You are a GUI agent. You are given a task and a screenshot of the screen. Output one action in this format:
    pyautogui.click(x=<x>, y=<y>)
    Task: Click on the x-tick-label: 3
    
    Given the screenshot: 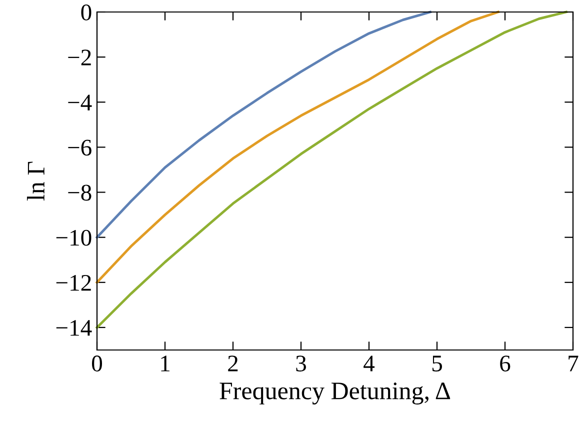 What is the action you would take?
    pyautogui.click(x=301, y=364)
    